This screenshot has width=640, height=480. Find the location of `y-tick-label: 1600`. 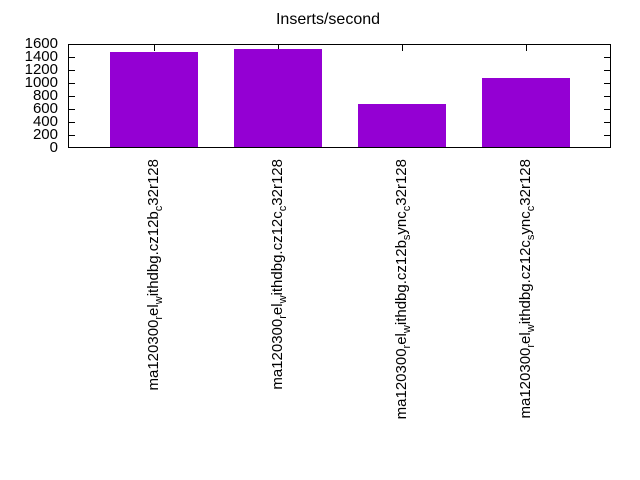

y-tick-label: 1600 is located at coordinates (41, 43).